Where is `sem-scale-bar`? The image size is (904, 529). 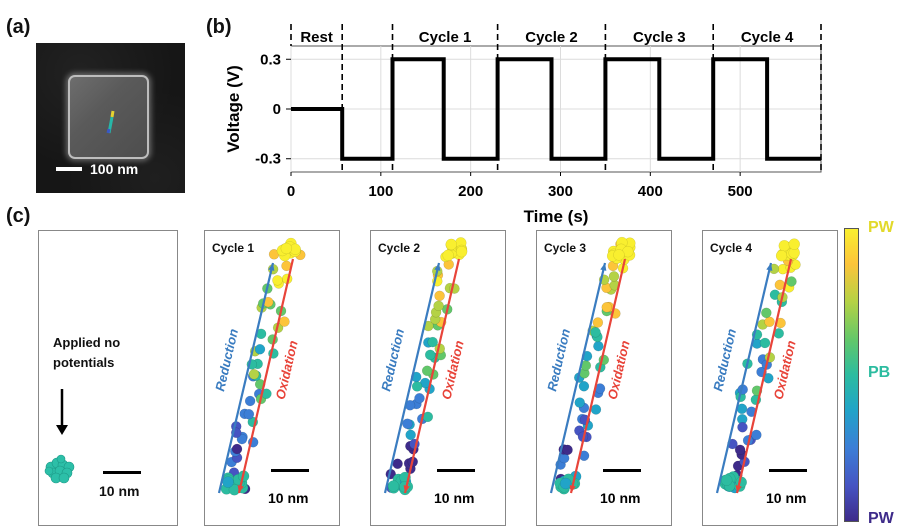
sem-scale-bar is located at coordinates (69, 169).